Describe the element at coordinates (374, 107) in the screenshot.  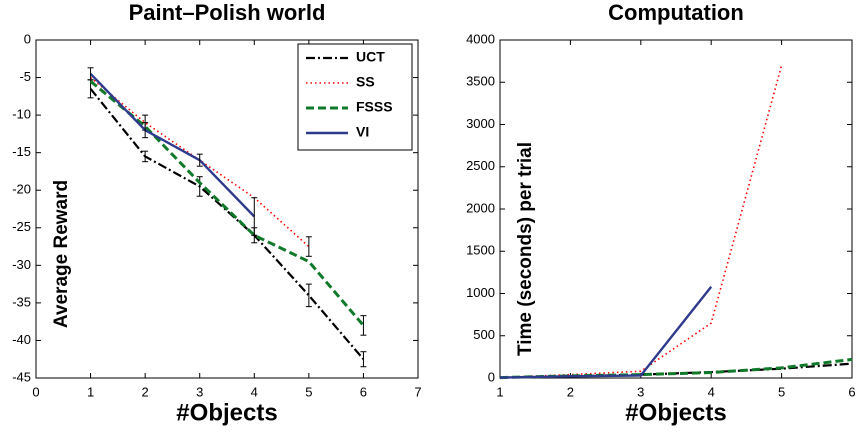
I see `legend-label: FSSS` at that location.